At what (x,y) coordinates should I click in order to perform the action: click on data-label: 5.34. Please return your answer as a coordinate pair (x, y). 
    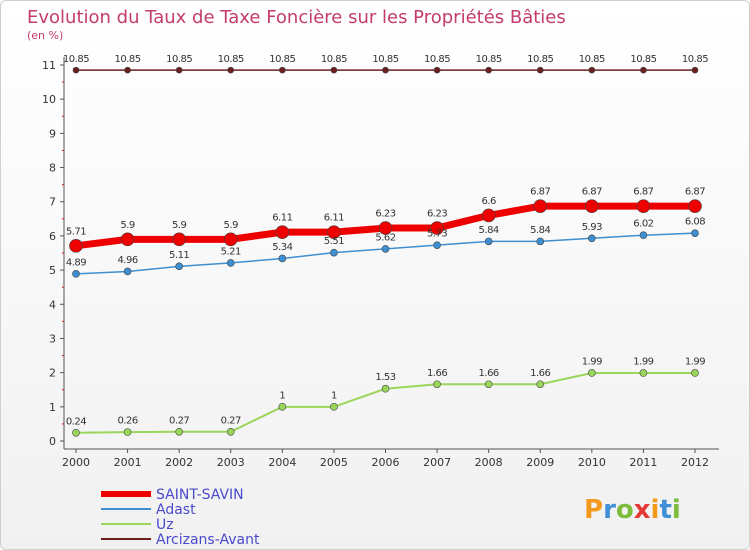
    Looking at the image, I should click on (282, 247).